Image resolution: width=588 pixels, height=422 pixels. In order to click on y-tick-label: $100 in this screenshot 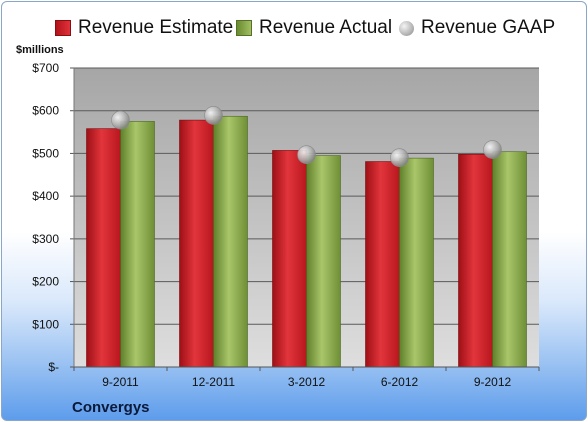, I will do `click(45, 324)`.